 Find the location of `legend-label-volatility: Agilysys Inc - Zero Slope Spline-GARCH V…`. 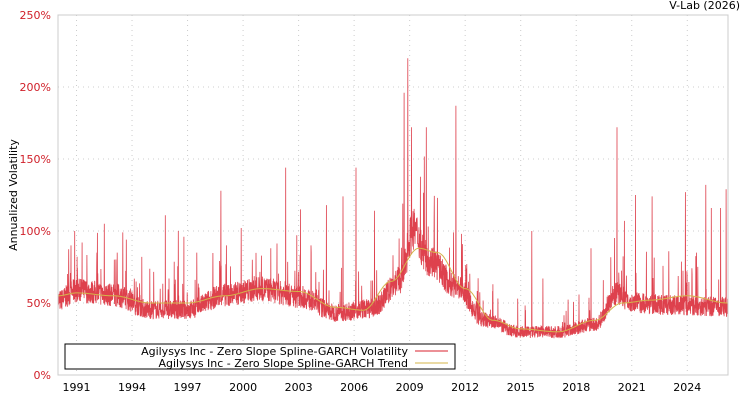

legend-label-volatility: Agilysys Inc - Zero Slope Spline-GARCH V… is located at coordinates (274, 351).